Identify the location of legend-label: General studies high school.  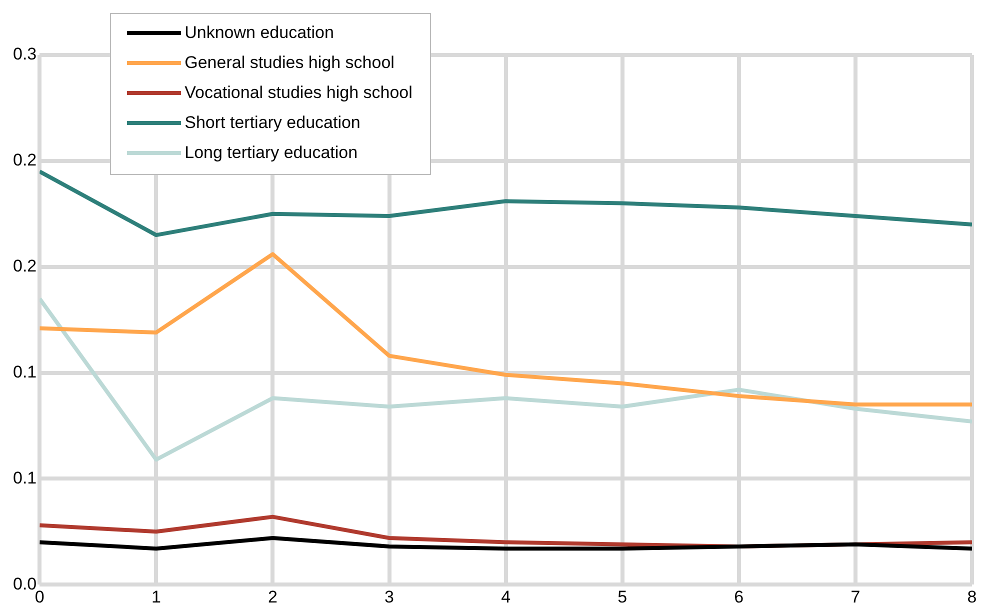
(289, 63).